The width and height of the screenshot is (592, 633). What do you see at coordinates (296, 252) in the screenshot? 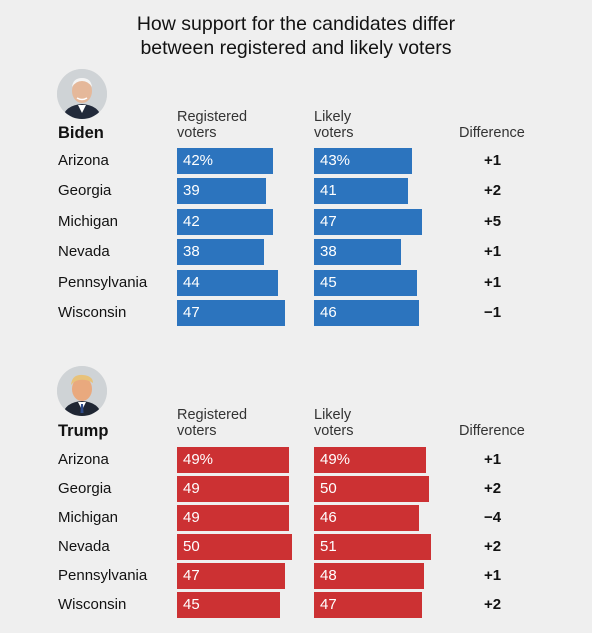
I see `state-row: Nevada 38 38 +1` at bounding box center [296, 252].